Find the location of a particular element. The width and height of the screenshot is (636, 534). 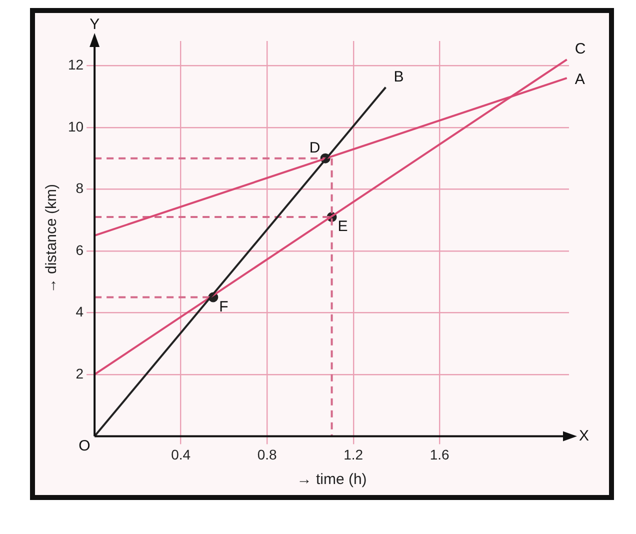

y-tick-label: 10 is located at coordinates (76, 126).